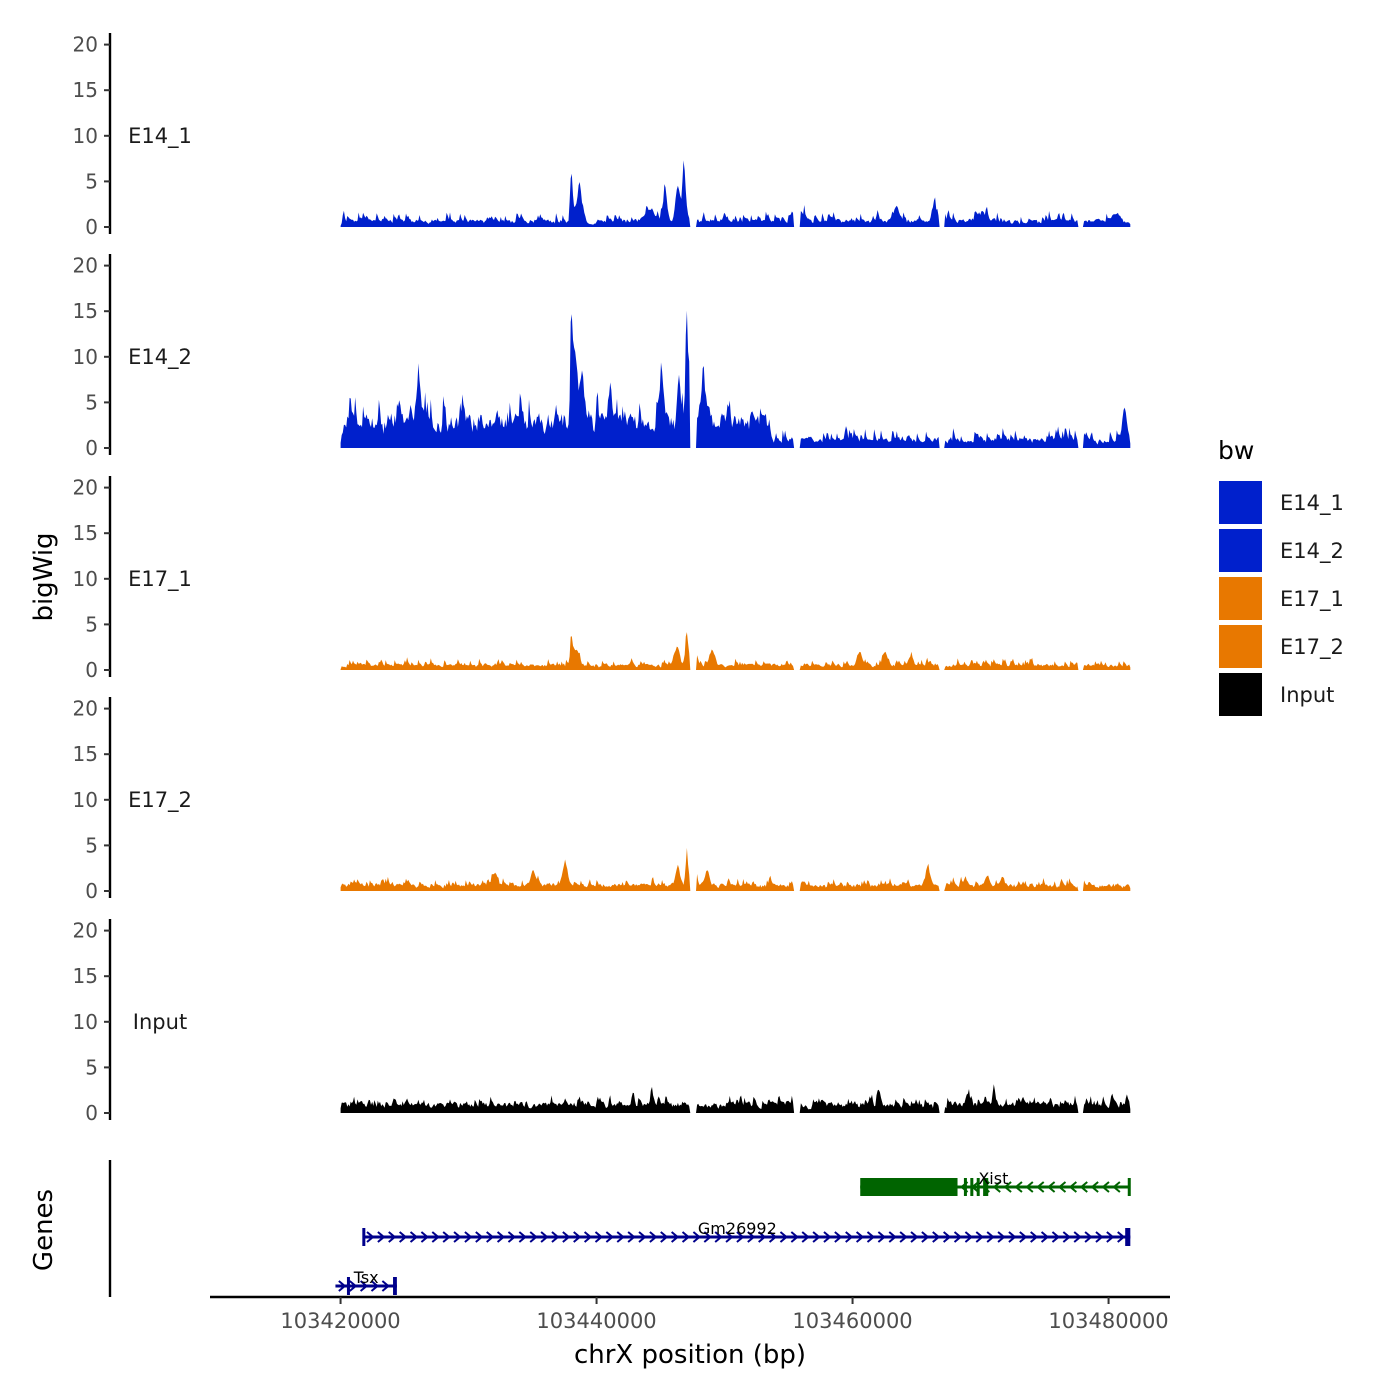  What do you see at coordinates (1236, 450) in the screenshot?
I see `legend-title: bw` at bounding box center [1236, 450].